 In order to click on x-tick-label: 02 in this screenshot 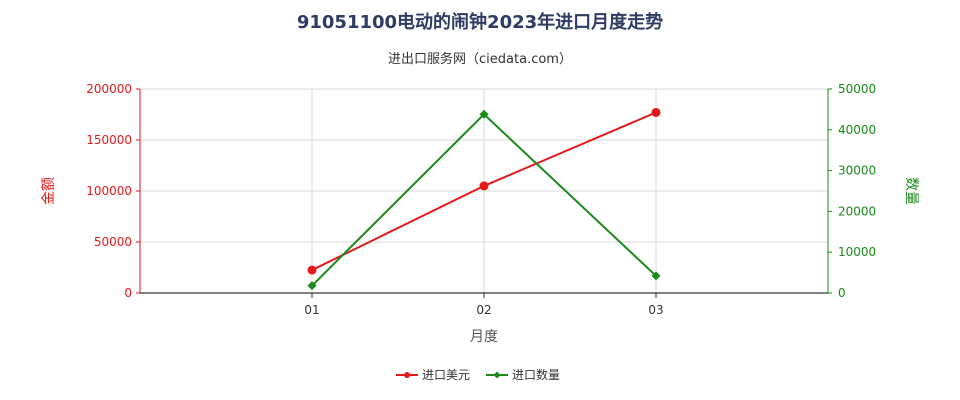, I will do `click(483, 310)`.